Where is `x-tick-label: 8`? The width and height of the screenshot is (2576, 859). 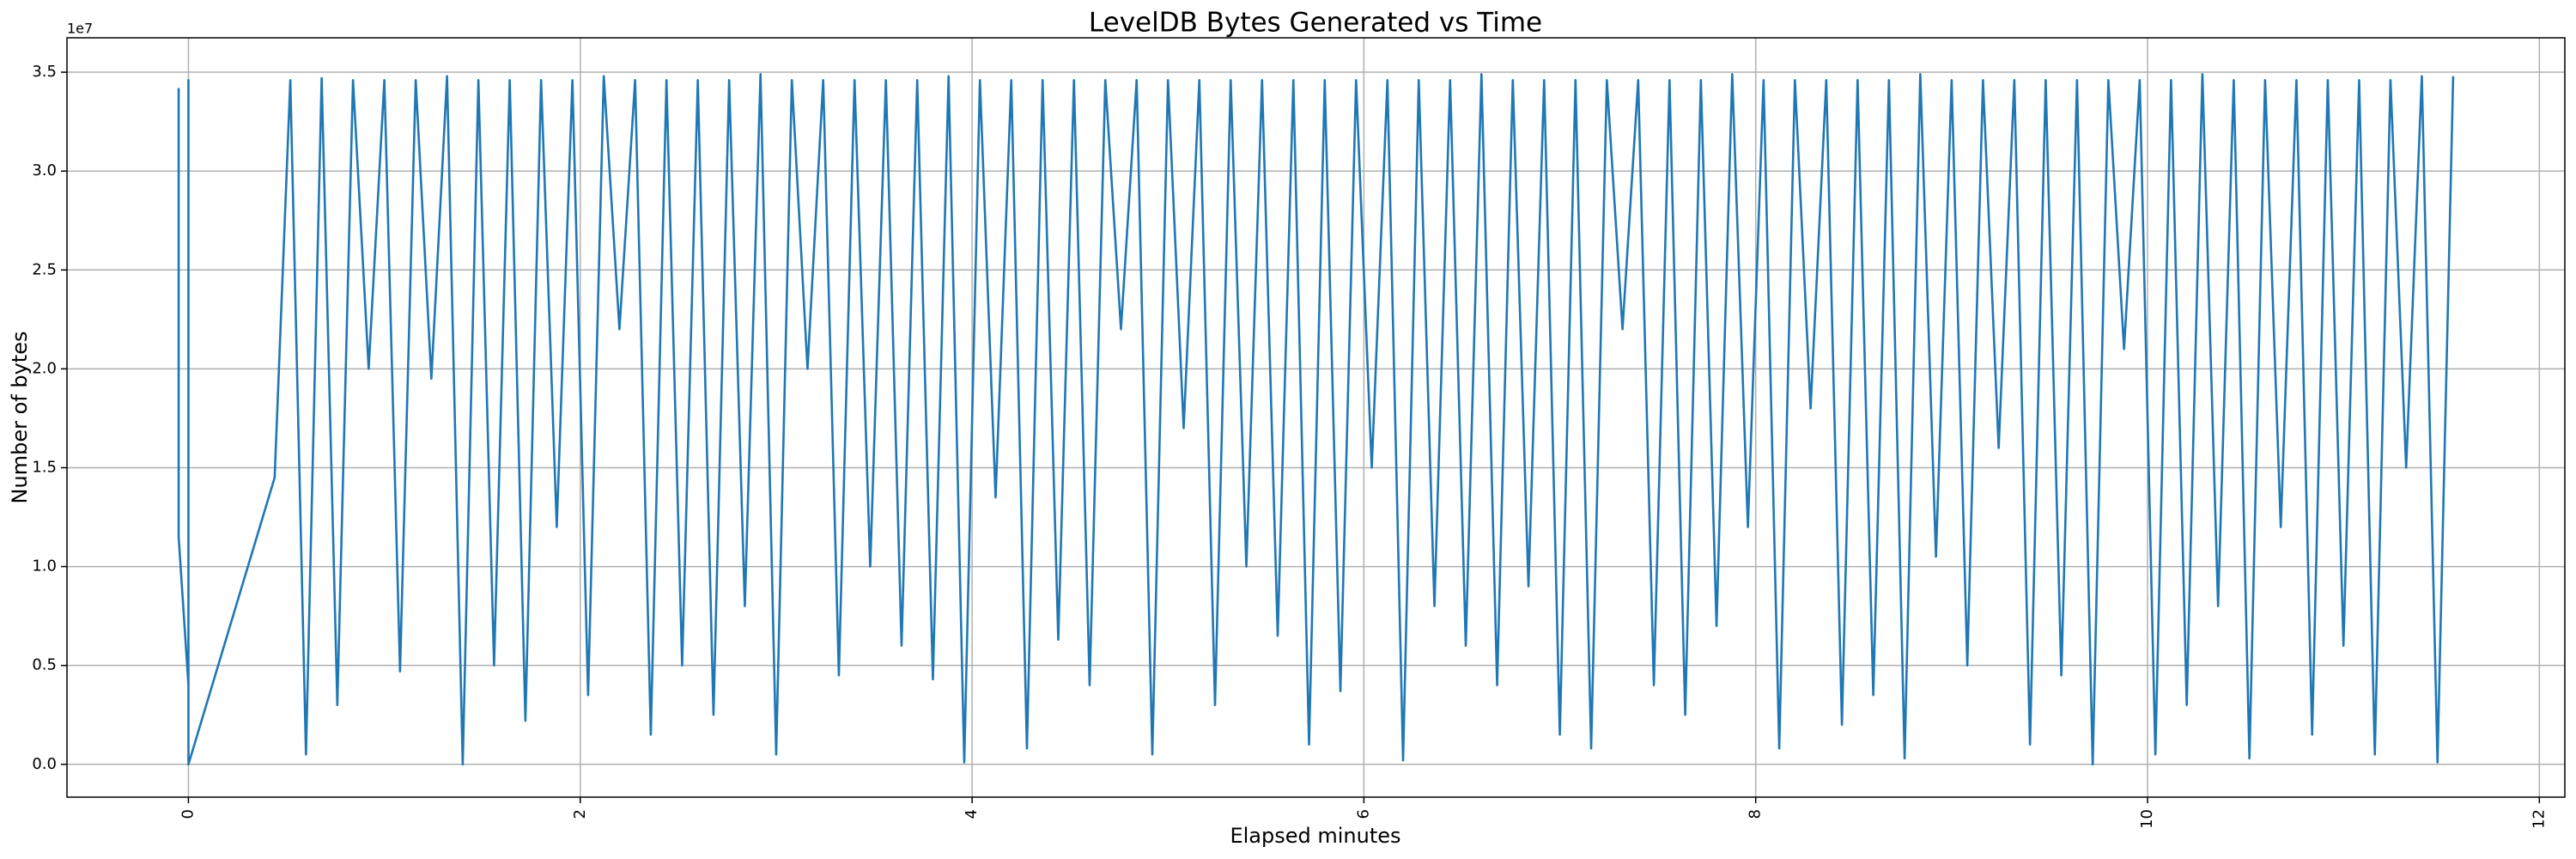 x-tick-label: 8 is located at coordinates (1756, 814).